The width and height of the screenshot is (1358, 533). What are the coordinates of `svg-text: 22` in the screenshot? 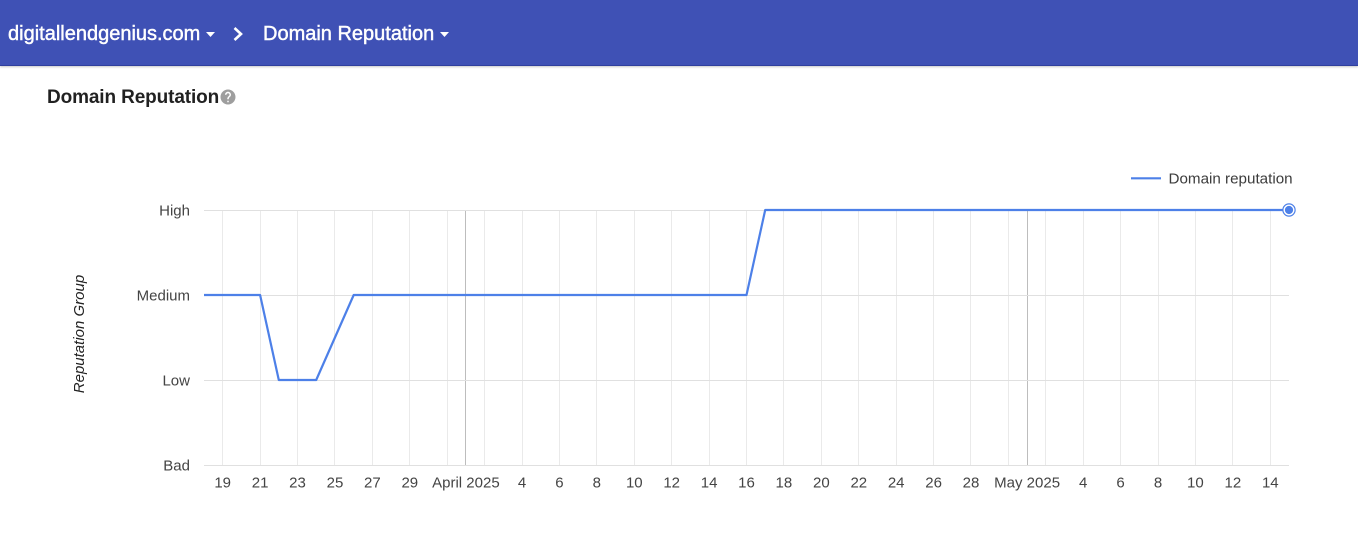 It's located at (858, 483).